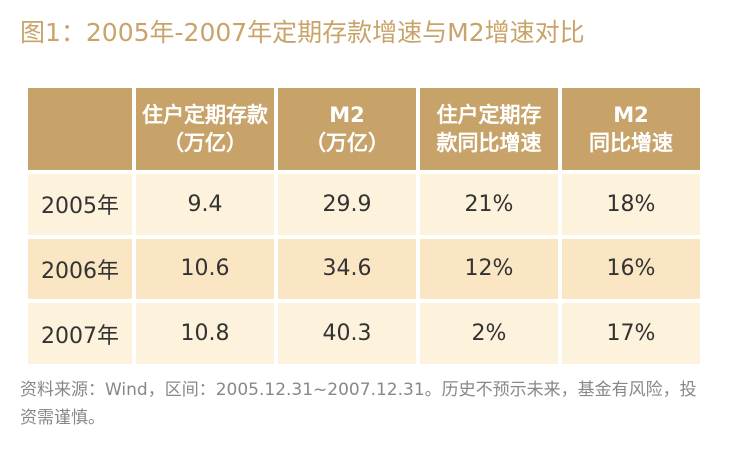  I want to click on table-cell: 10.8, so click(205, 333).